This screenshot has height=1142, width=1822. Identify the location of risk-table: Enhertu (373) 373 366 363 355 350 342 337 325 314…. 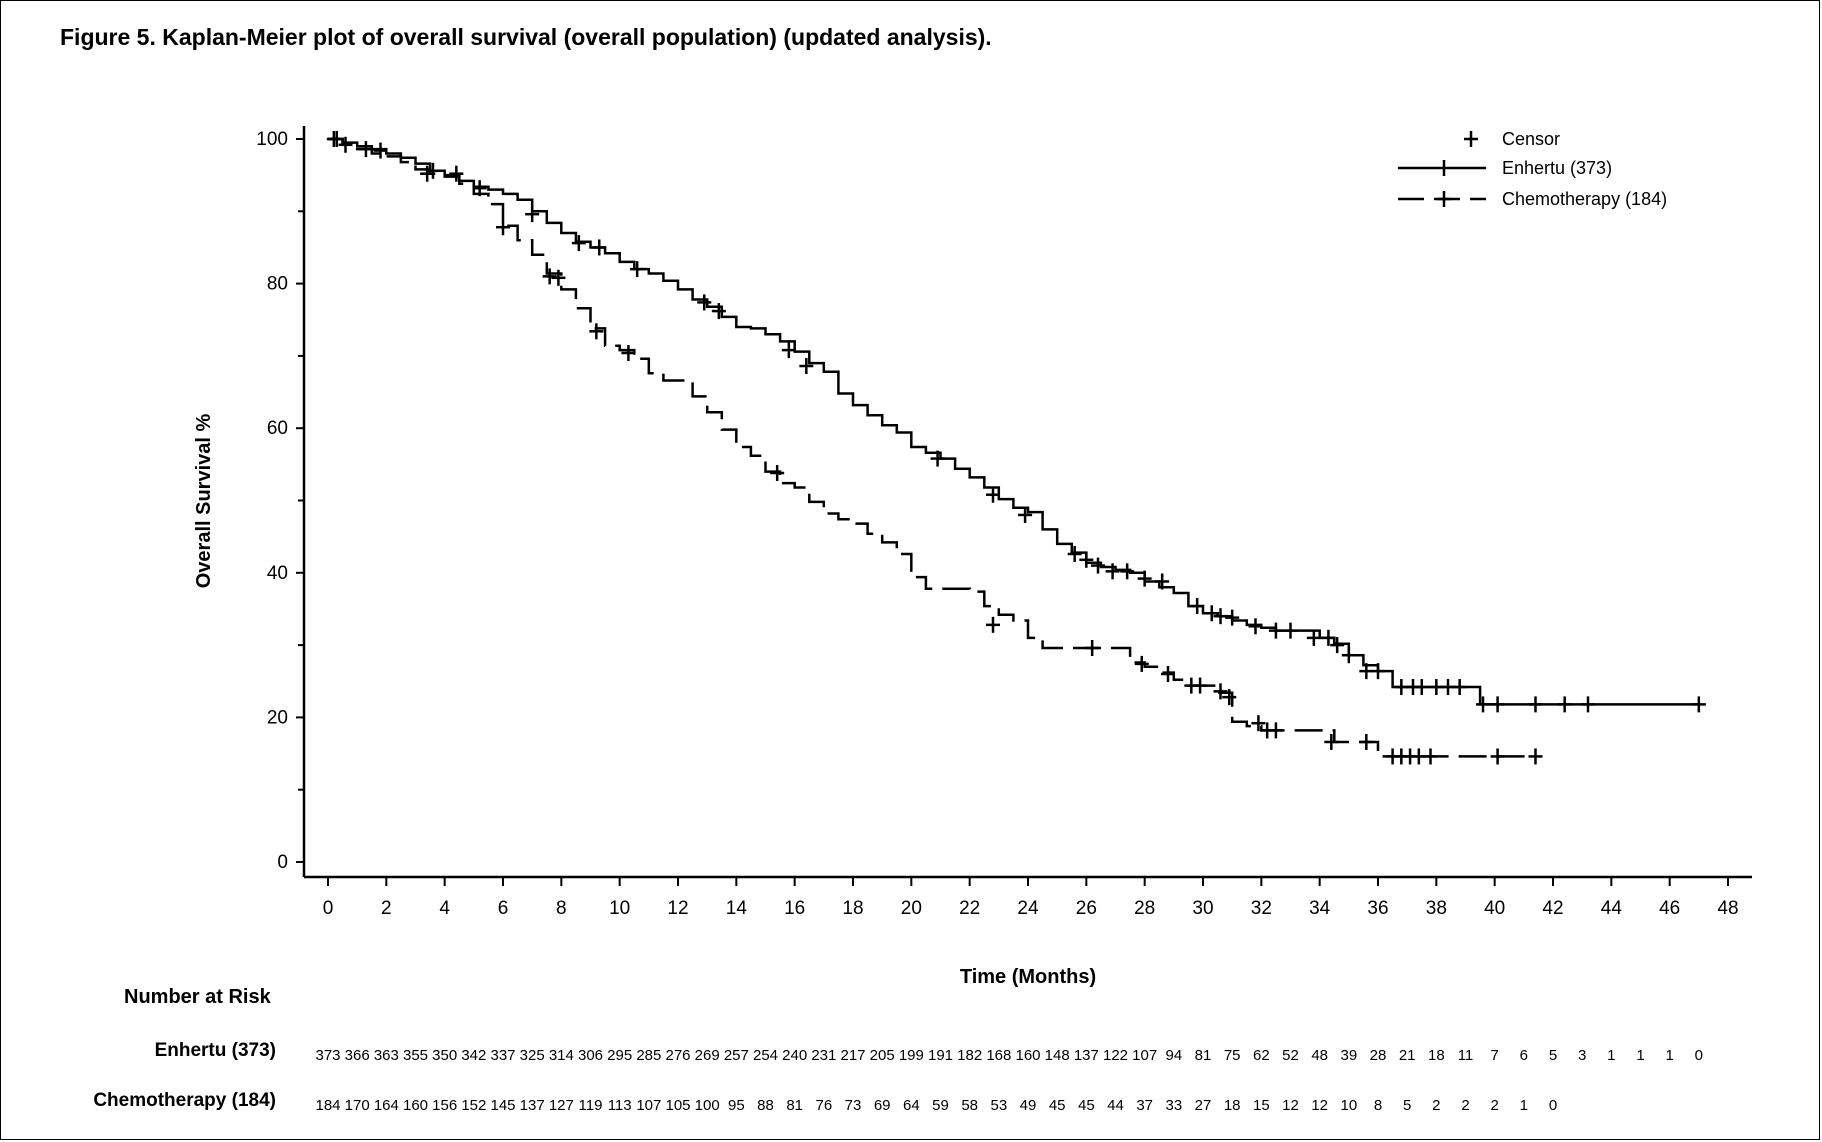
(898, 1077).